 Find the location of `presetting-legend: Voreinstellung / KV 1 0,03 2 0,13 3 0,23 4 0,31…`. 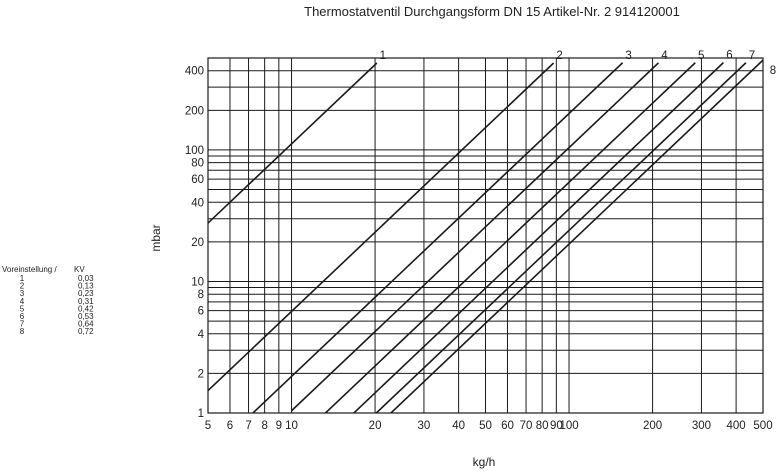

presetting-legend: Voreinstellung / KV 1 0,03 2 0,13 3 0,23 4 0,31… is located at coordinates (48, 300).